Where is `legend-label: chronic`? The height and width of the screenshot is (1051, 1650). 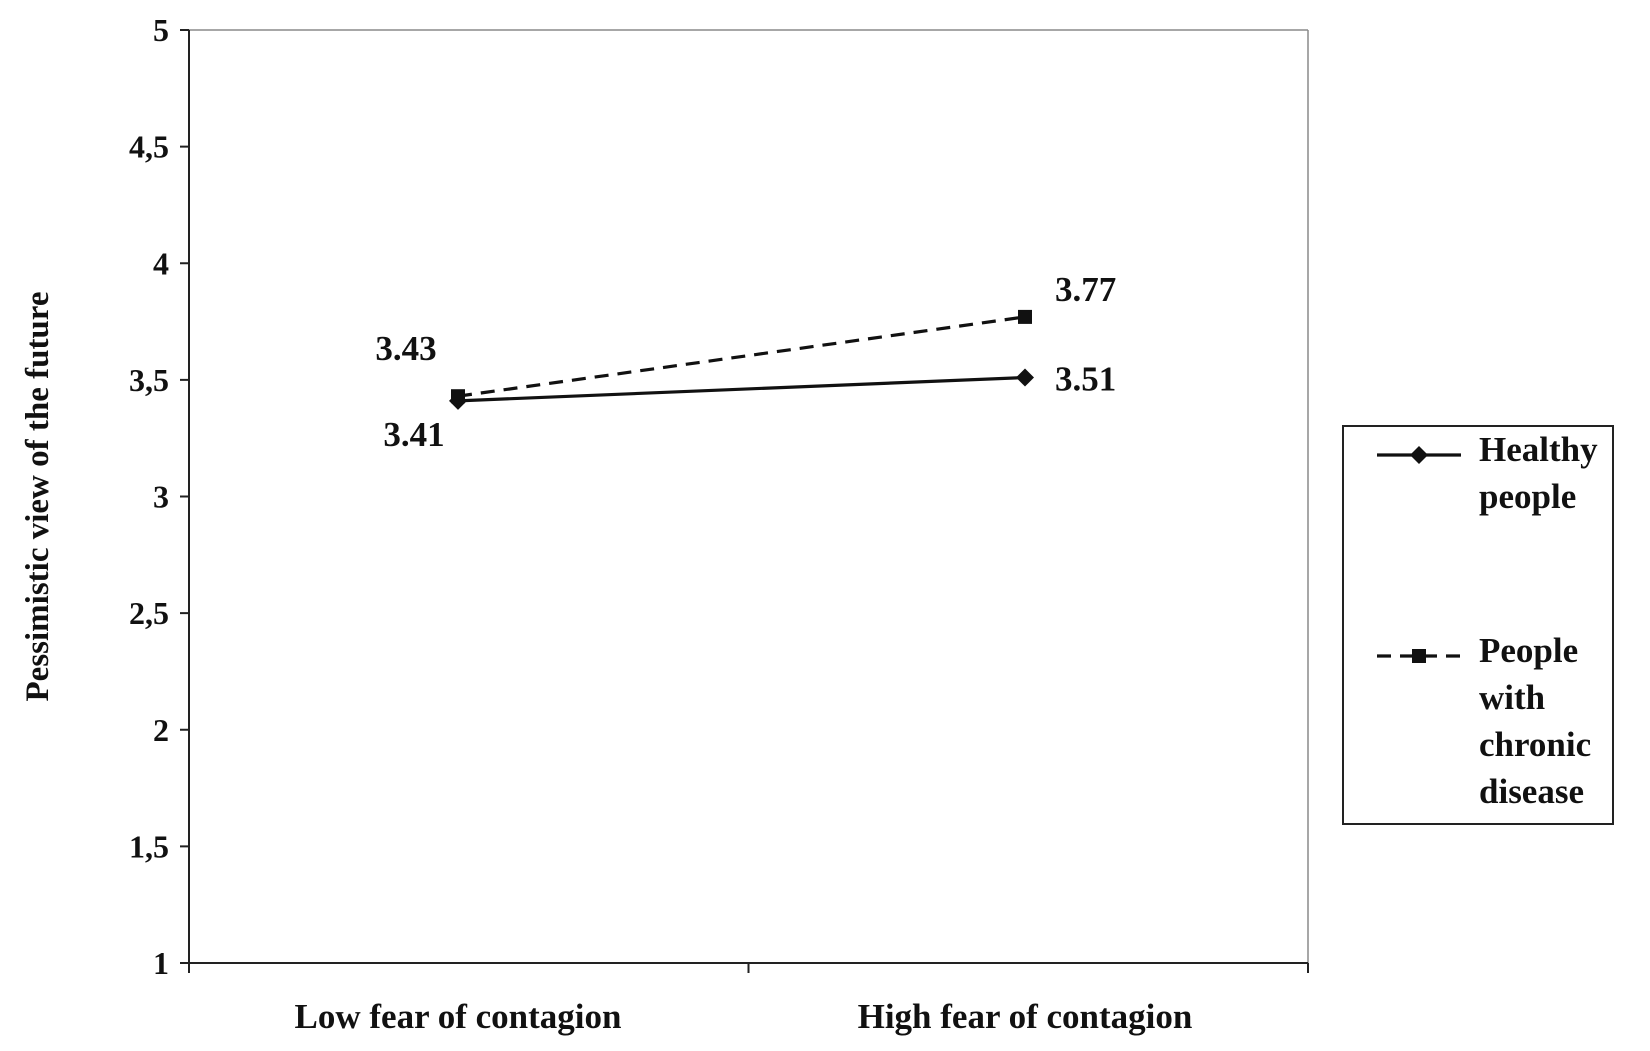 legend-label: chronic is located at coordinates (1535, 744).